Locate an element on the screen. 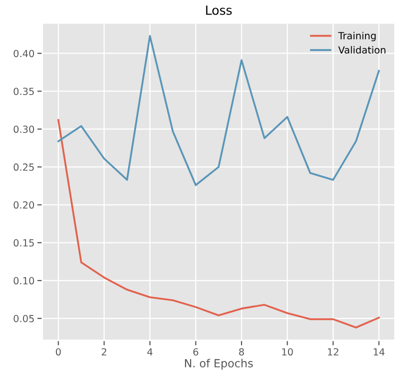  chart-title: Loss is located at coordinates (219, 10).